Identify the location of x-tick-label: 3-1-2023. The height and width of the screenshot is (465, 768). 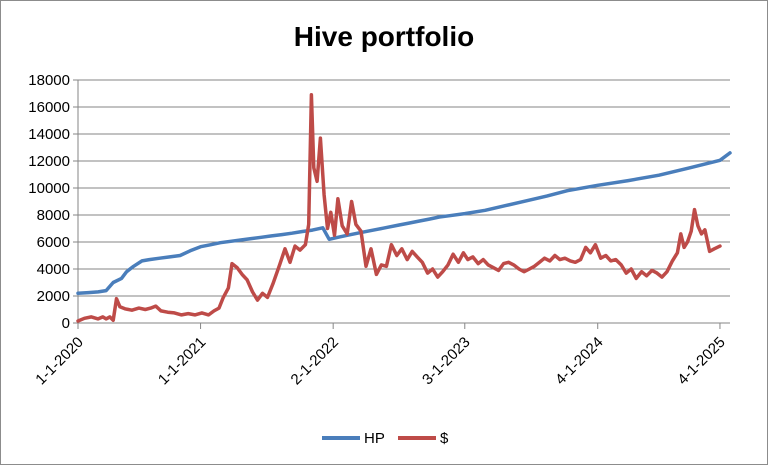
(446, 361).